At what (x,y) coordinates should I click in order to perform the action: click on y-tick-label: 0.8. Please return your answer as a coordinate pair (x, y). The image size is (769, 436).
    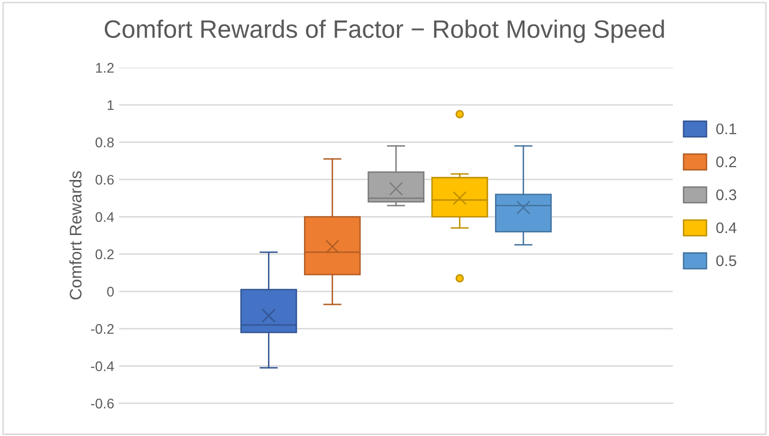
    Looking at the image, I should click on (105, 143).